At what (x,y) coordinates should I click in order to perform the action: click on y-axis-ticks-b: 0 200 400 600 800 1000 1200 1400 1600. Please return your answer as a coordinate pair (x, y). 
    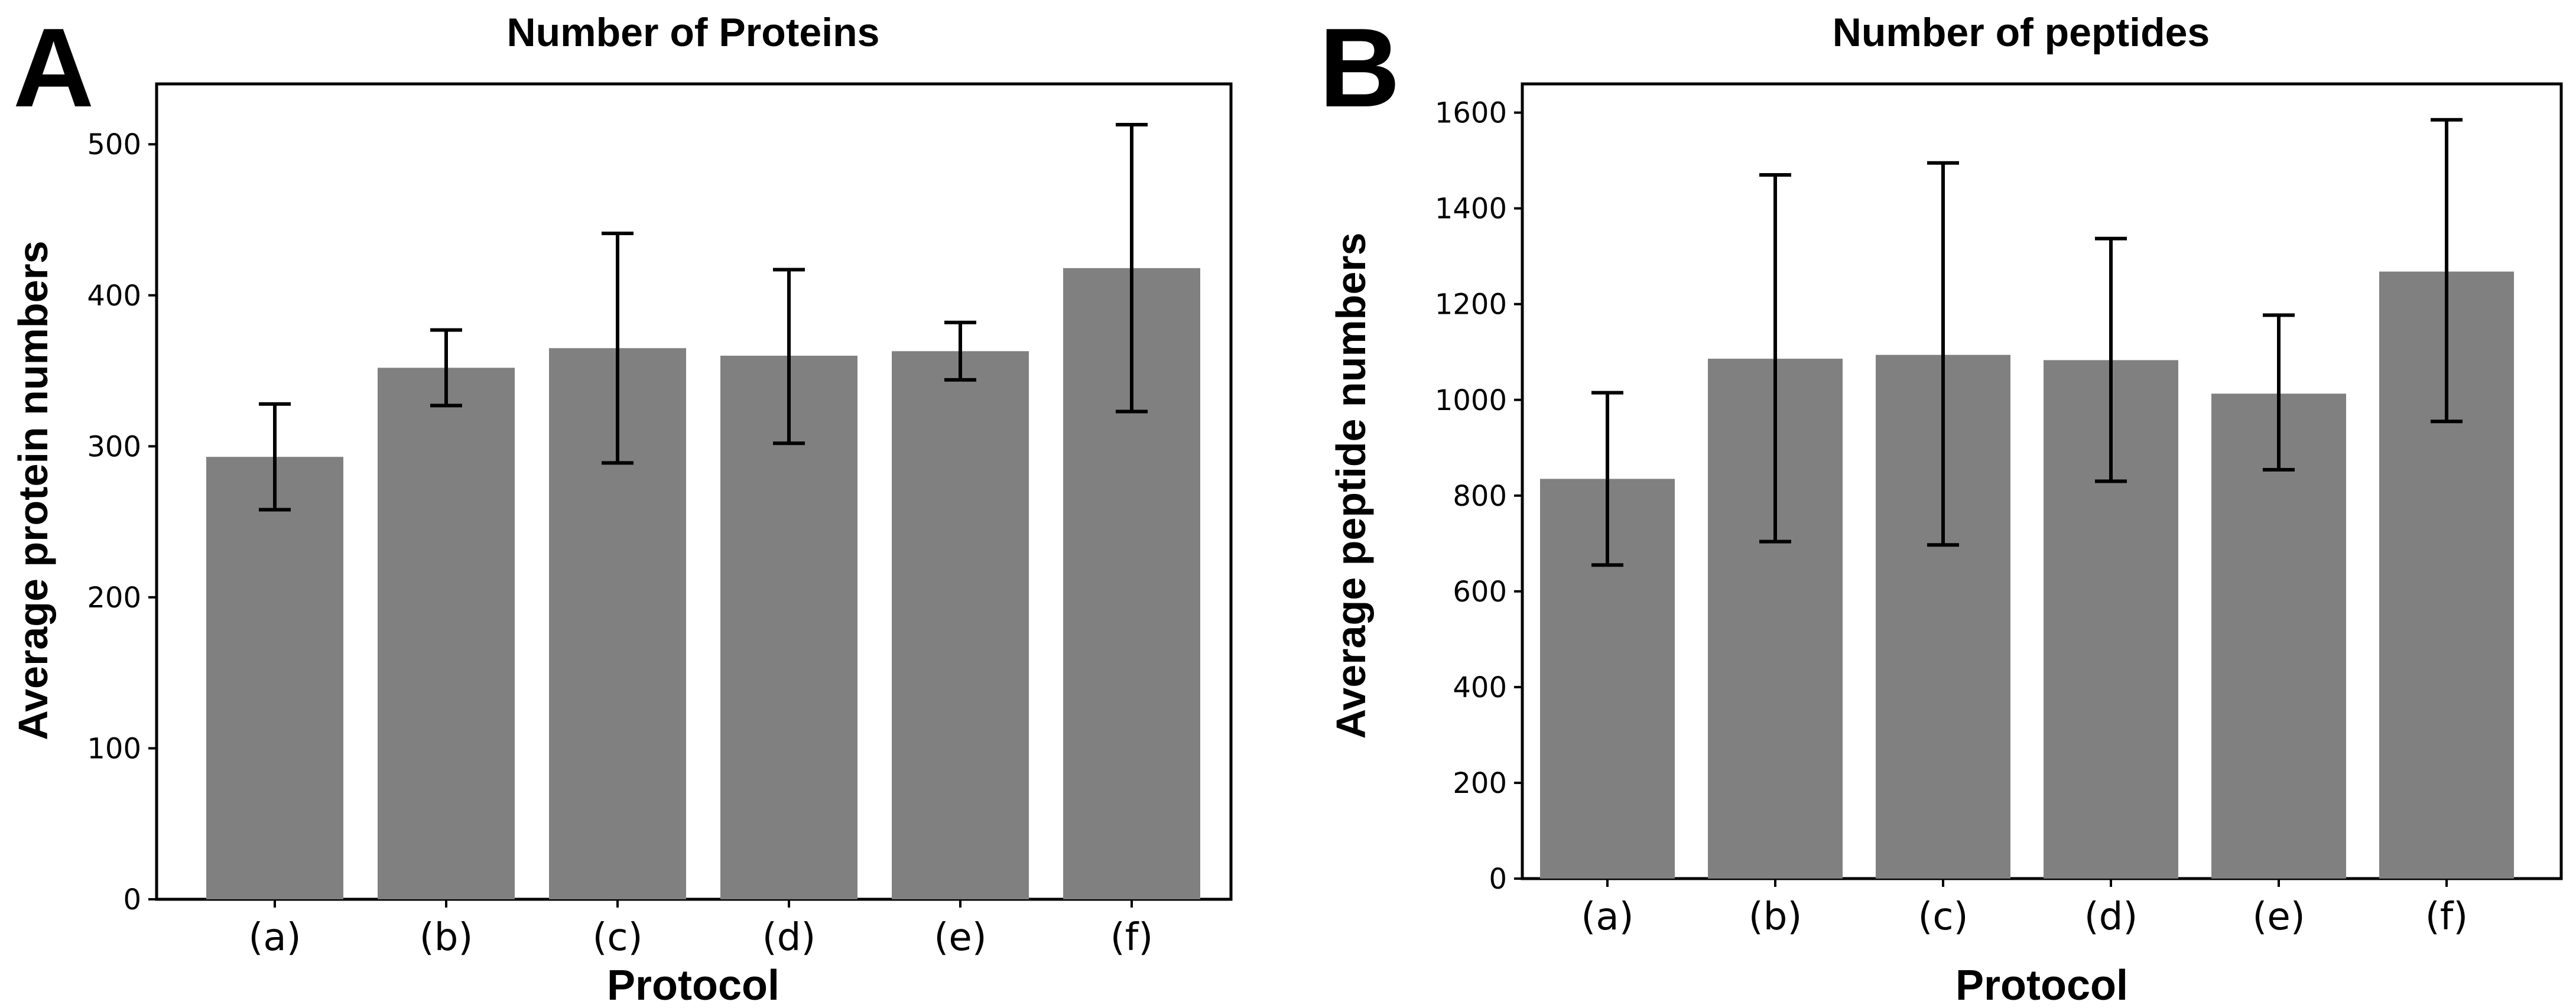
    Looking at the image, I should click on (1478, 496).